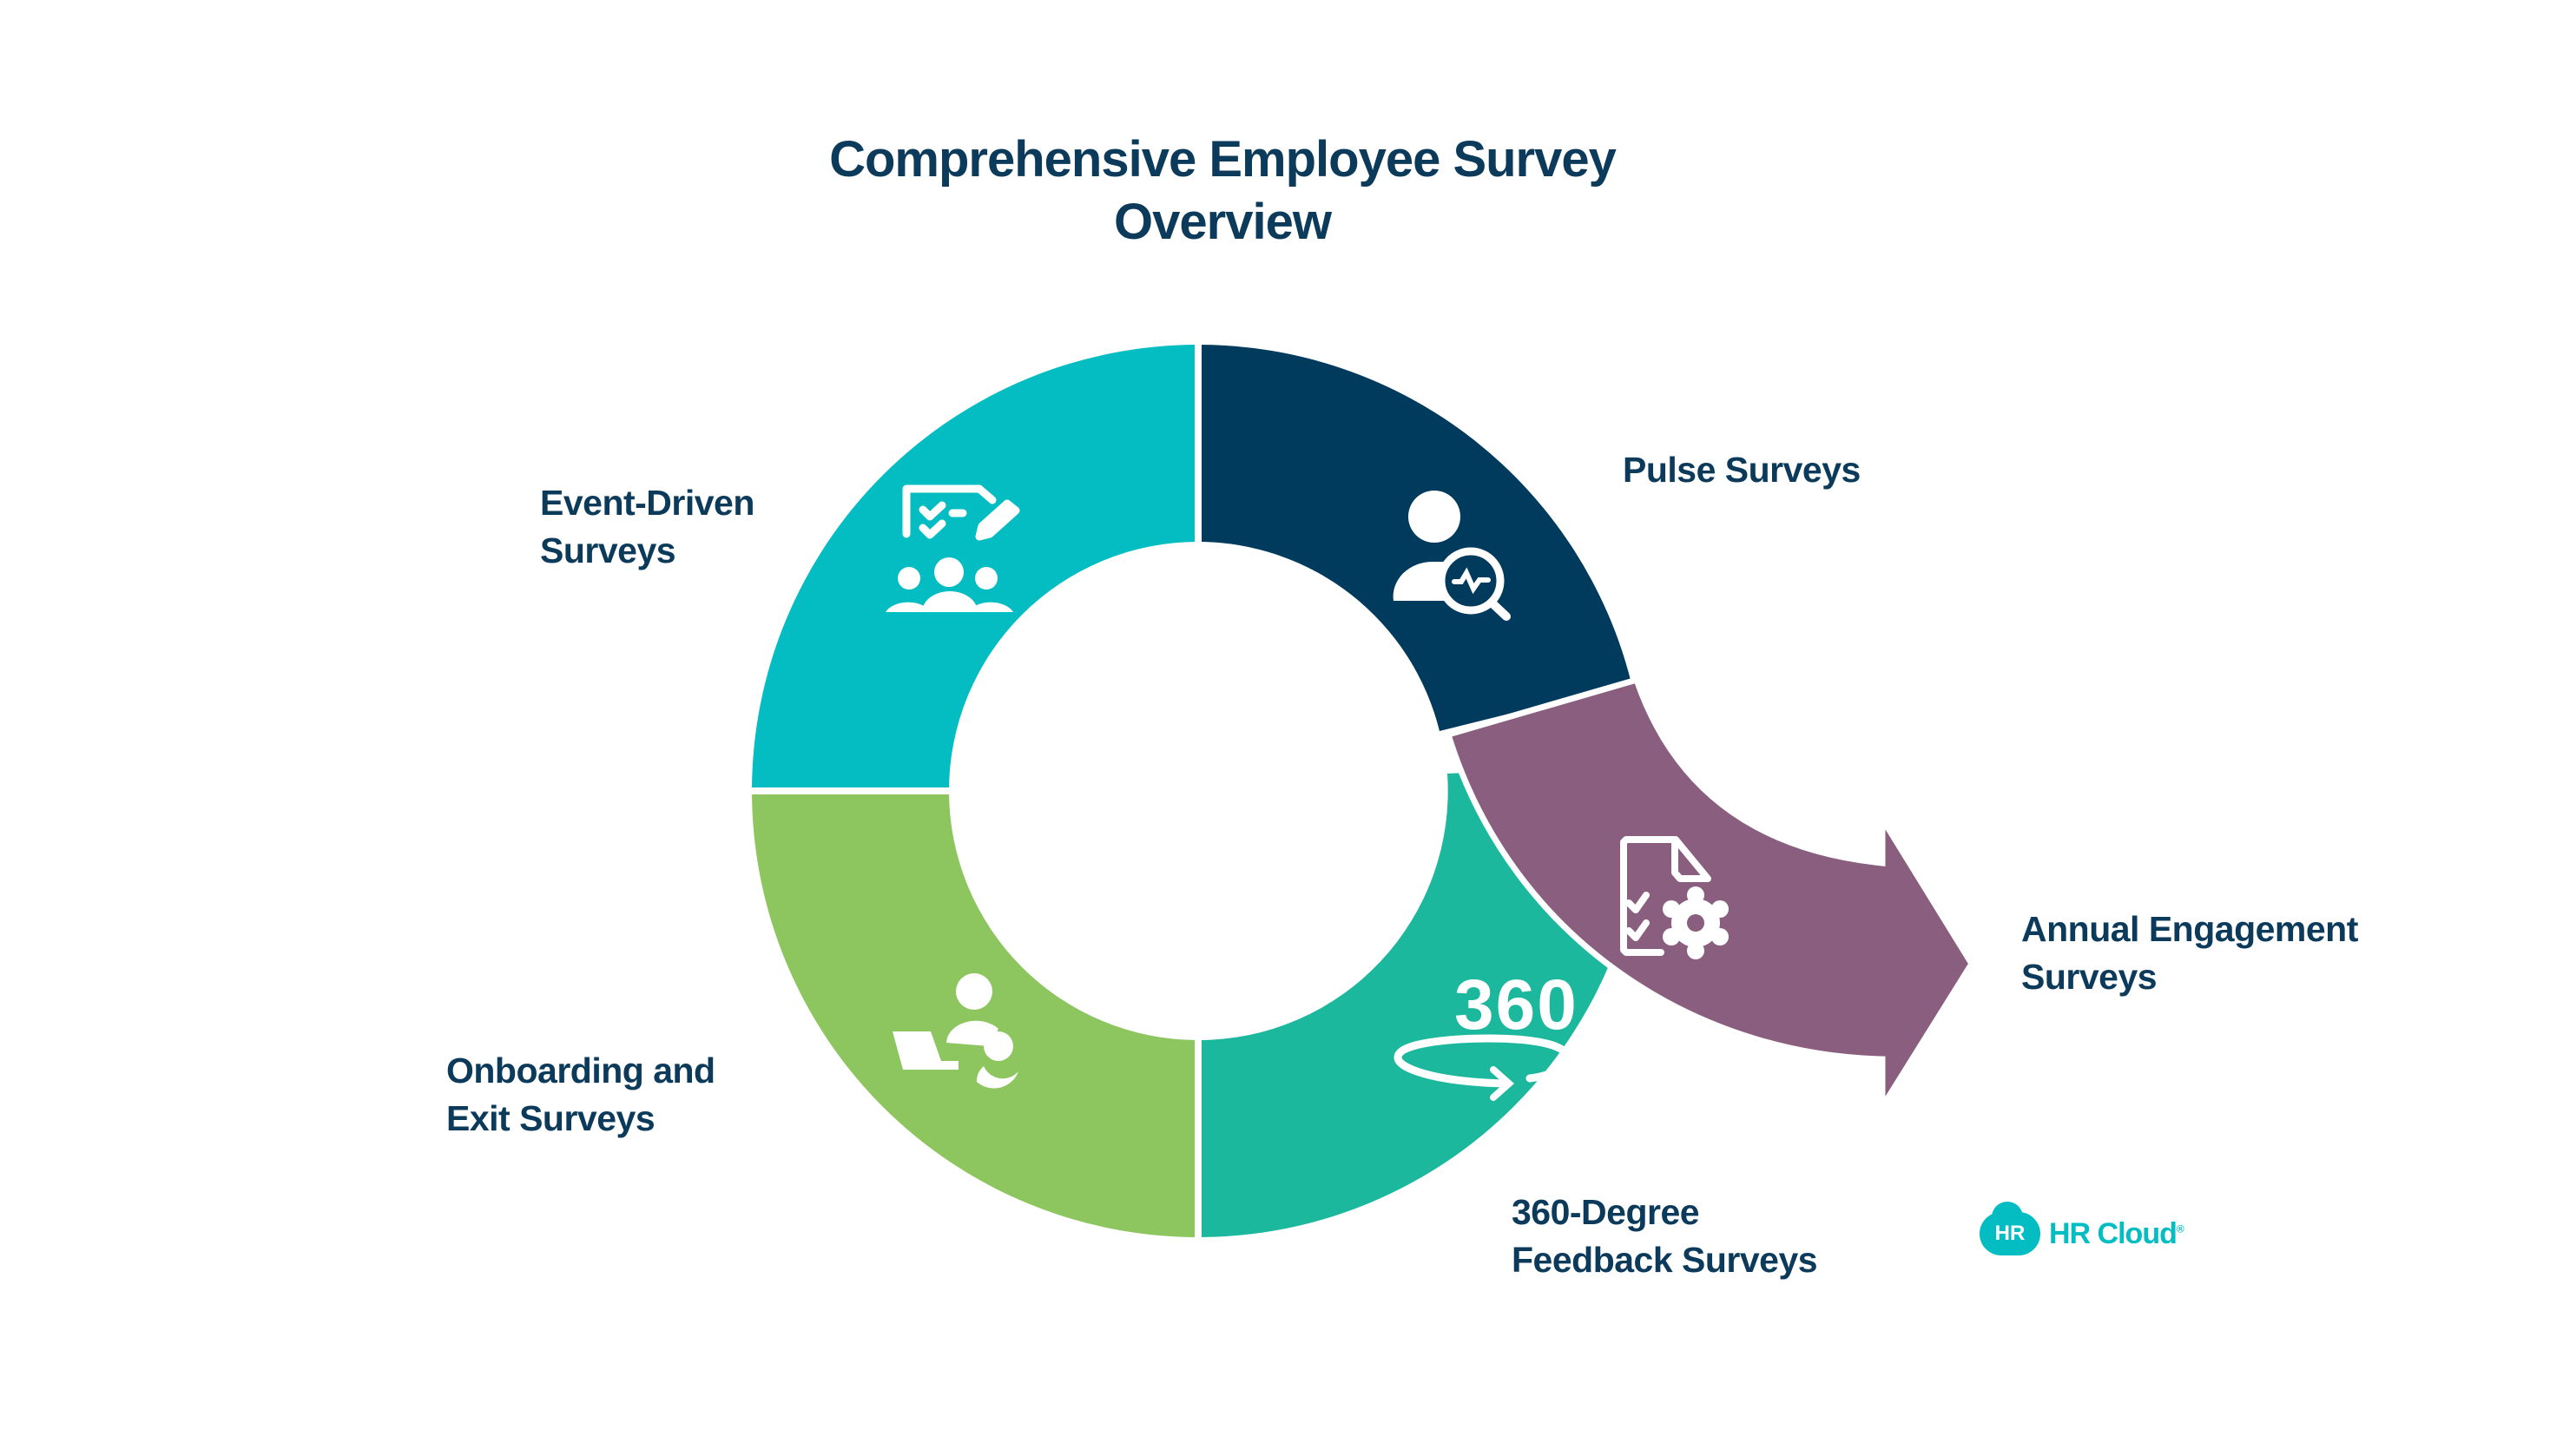 This screenshot has height=1456, width=2563. I want to click on document-settings-icon, so click(1674, 897).